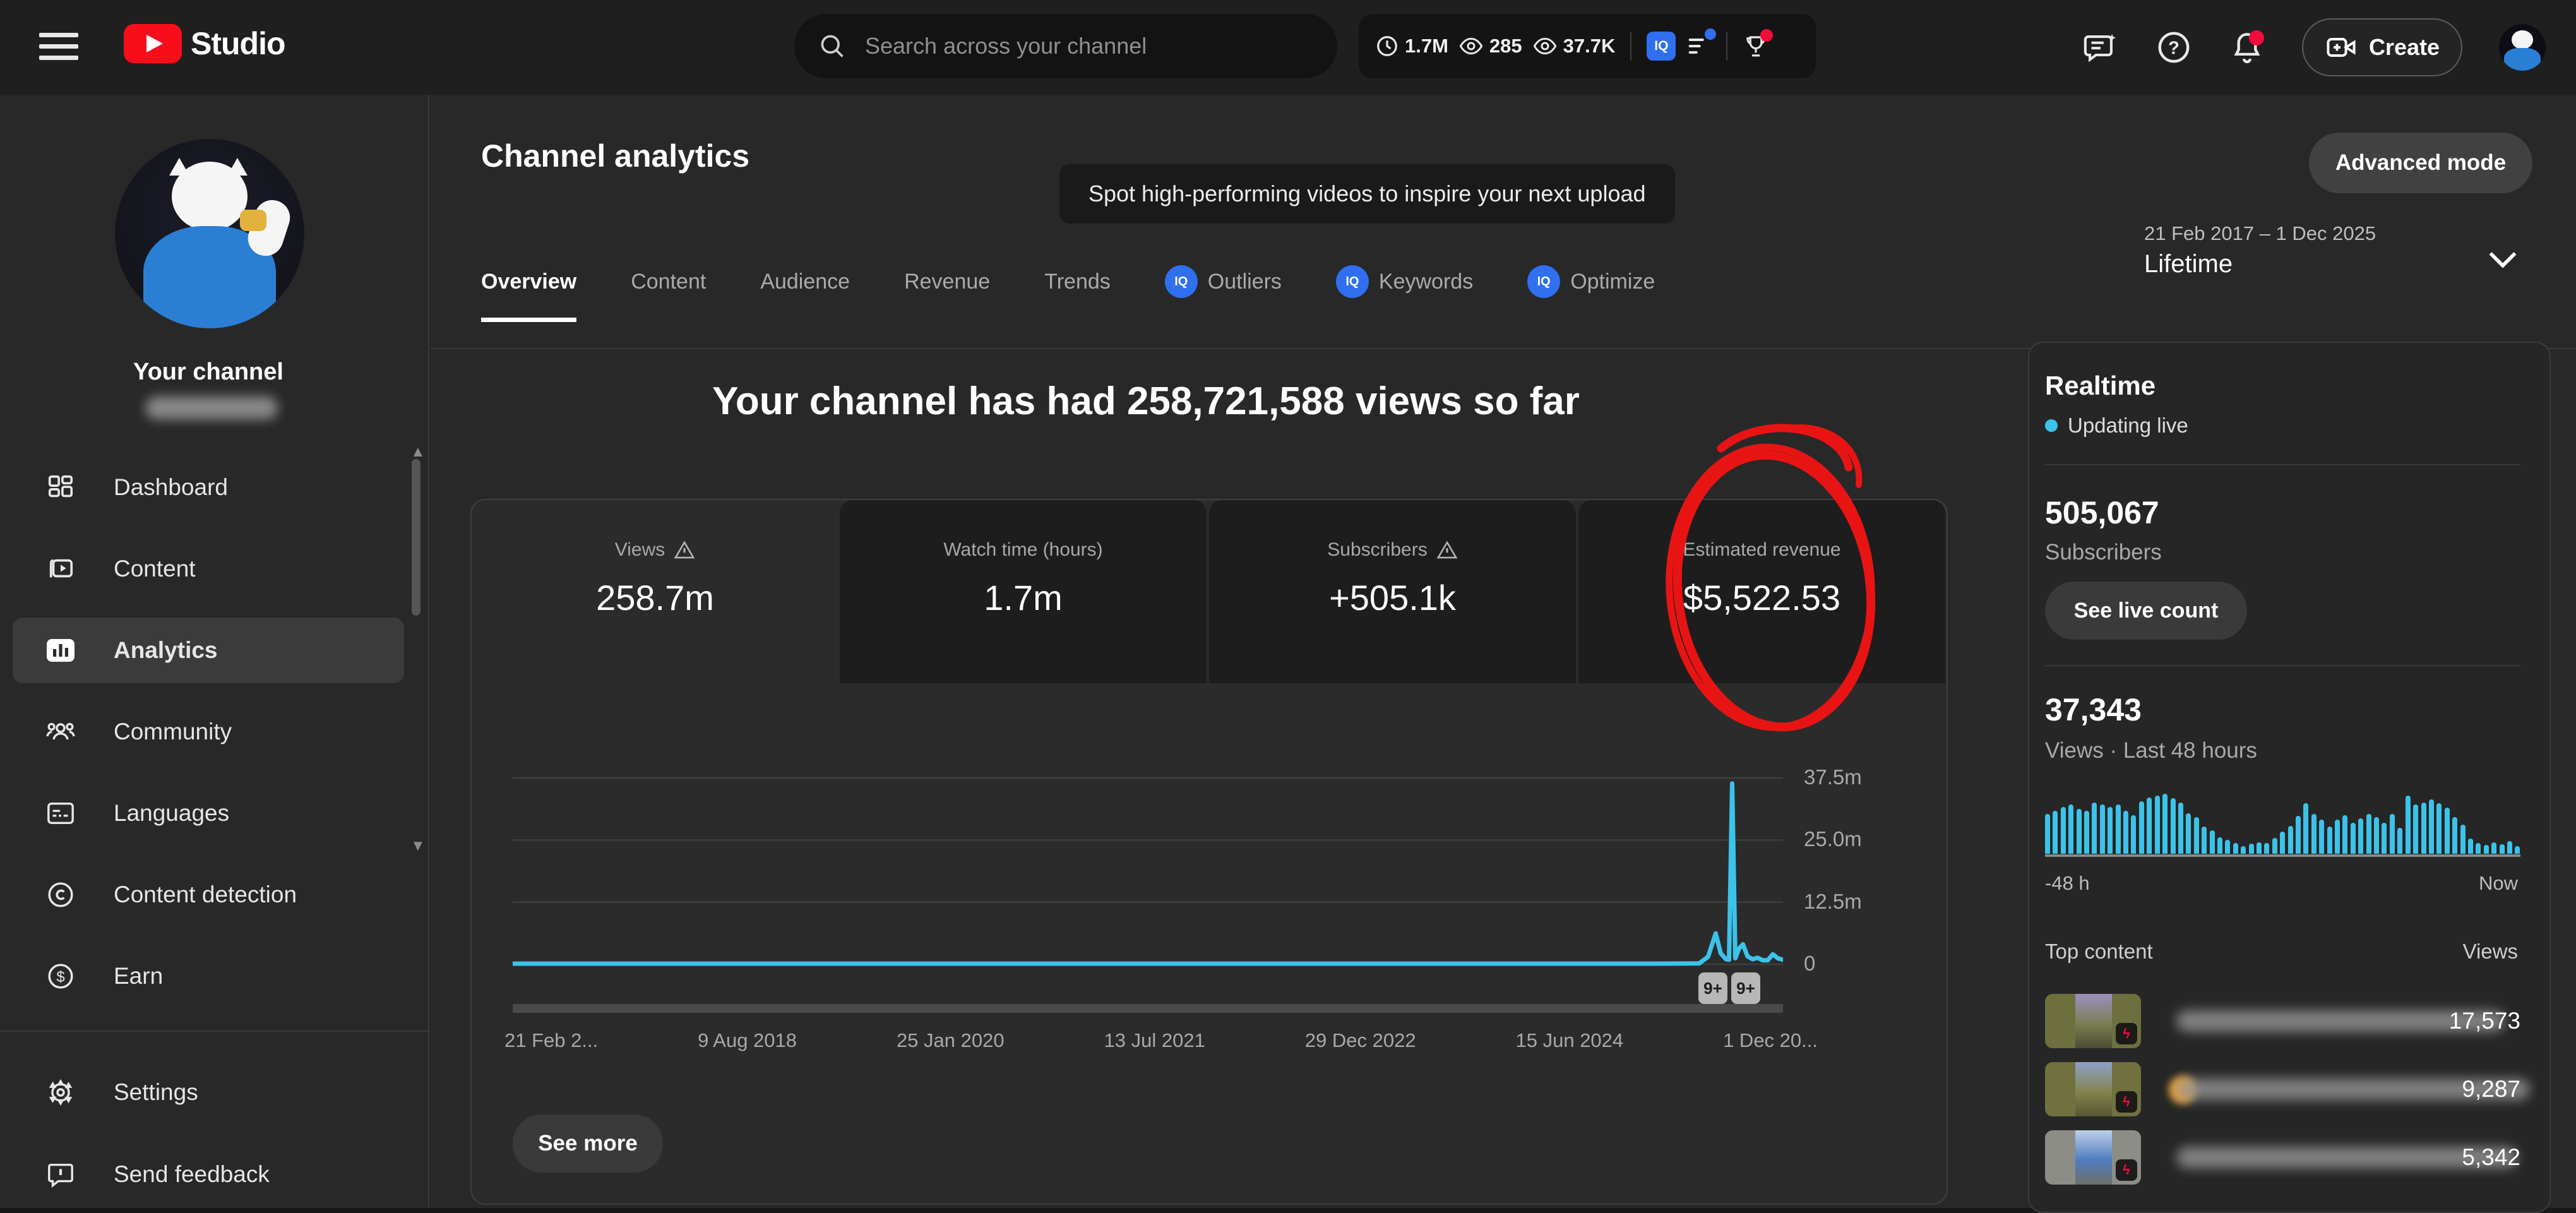  I want to click on top-content-row: ϟ 9,287, so click(2287, 1089).